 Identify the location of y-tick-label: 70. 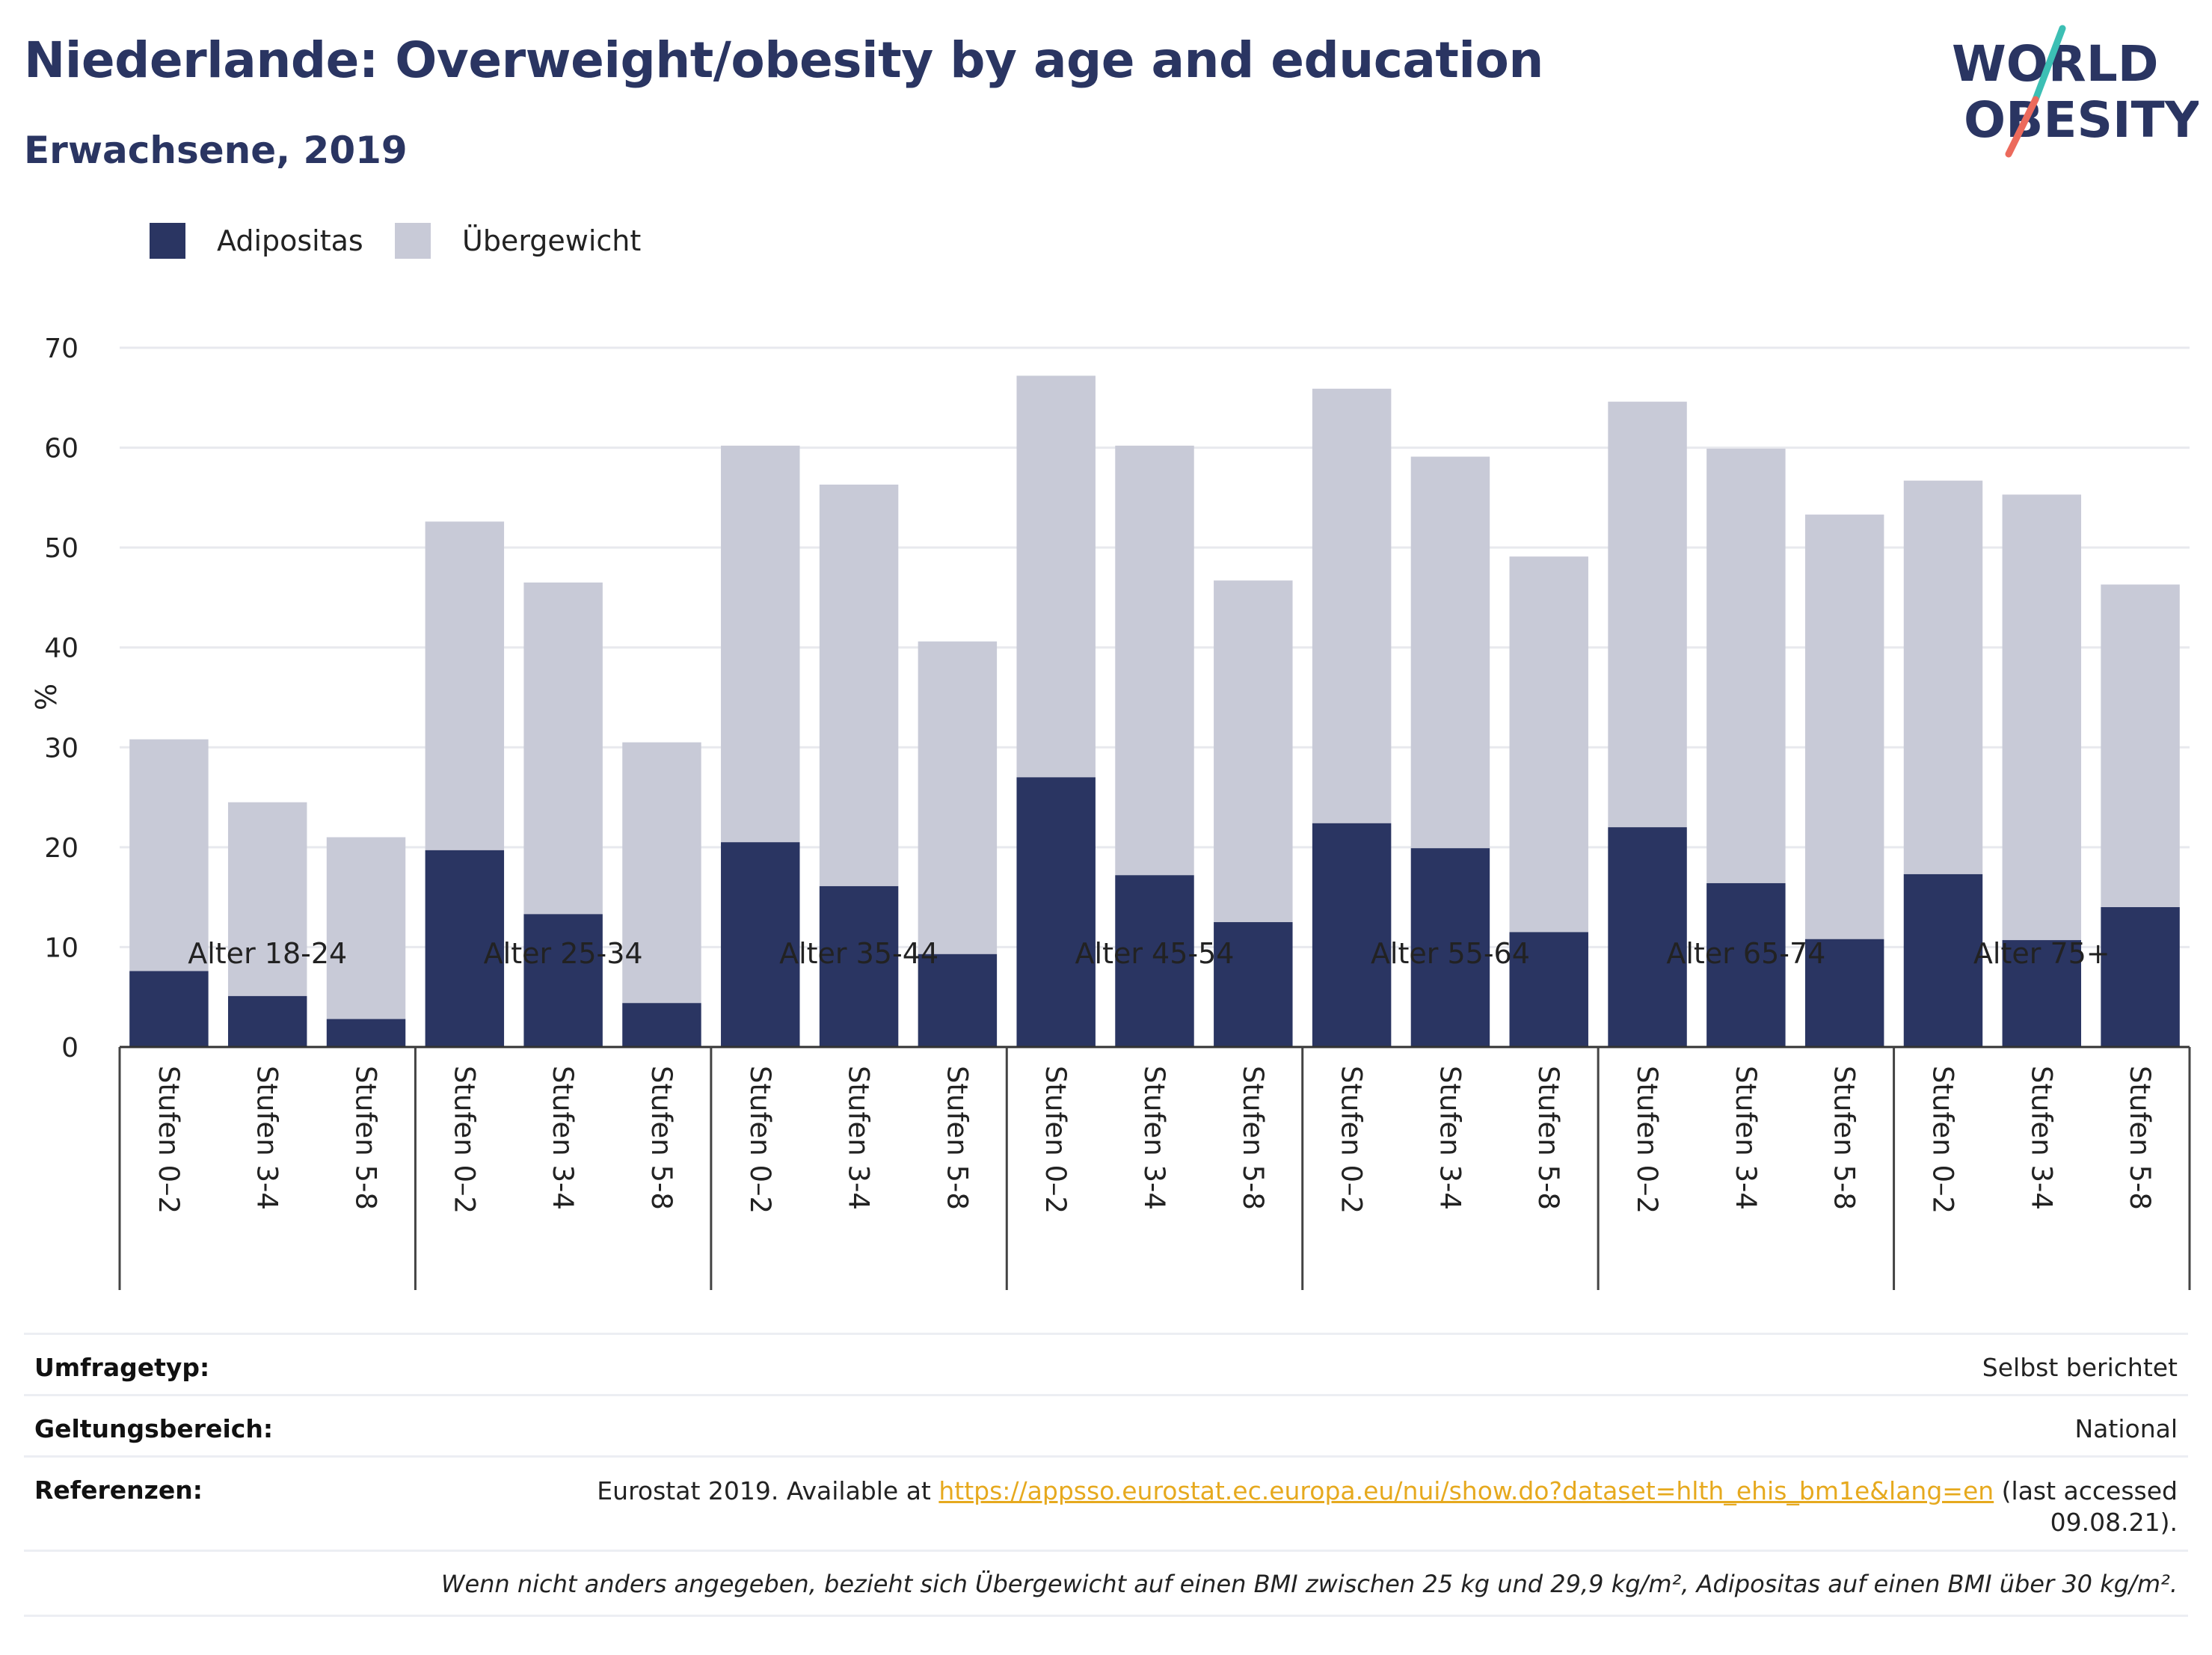
(61, 349).